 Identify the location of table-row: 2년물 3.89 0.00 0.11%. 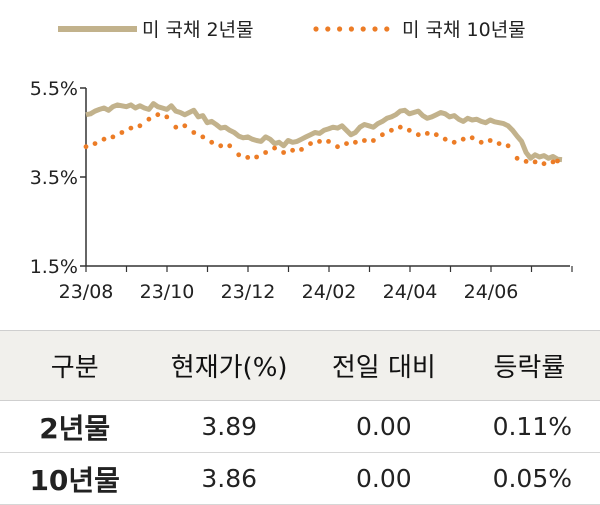
(300, 427).